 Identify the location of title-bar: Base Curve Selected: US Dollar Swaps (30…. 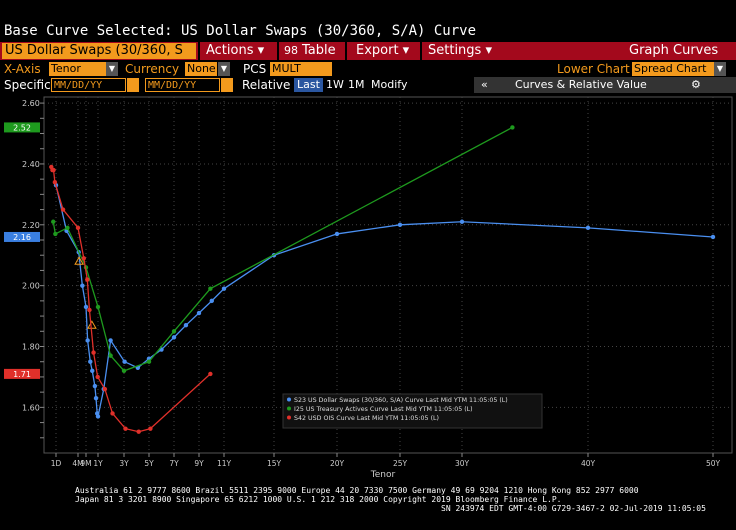
(368, 21).